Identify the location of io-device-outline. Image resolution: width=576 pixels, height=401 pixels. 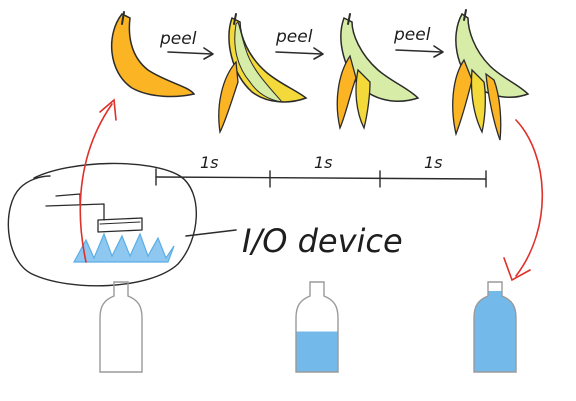
(102, 224).